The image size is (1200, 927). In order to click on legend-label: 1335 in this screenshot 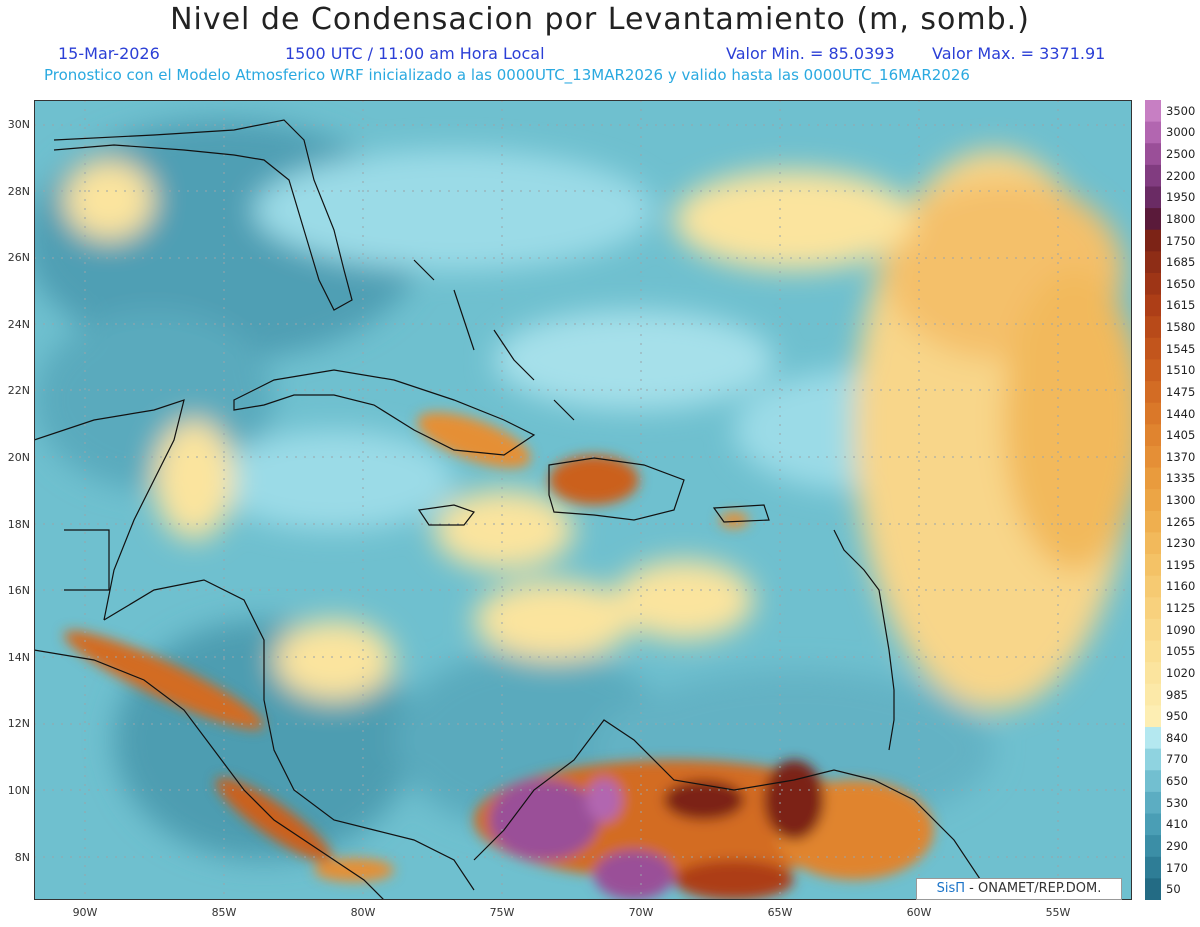, I will do `click(1181, 478)`.